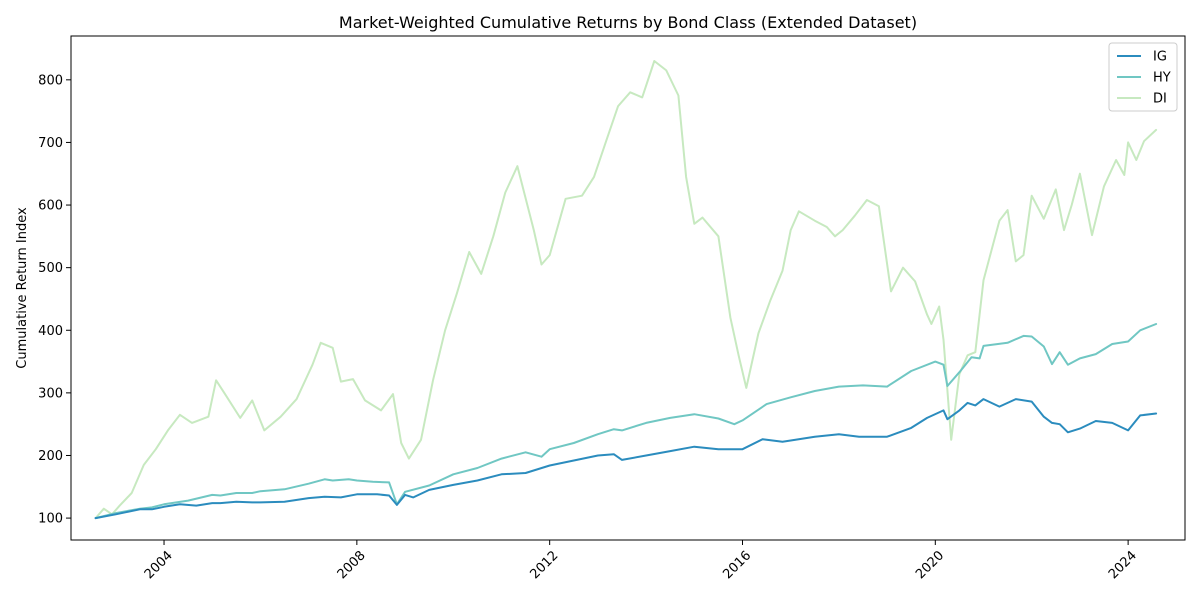  Describe the element at coordinates (50, 519) in the screenshot. I see `y-tick-label: 100` at that location.